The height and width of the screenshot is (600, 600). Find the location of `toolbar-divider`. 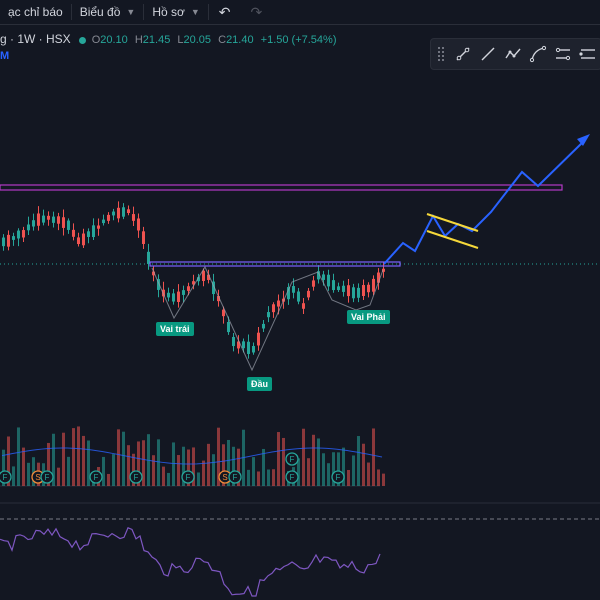

toolbar-divider is located at coordinates (144, 12).